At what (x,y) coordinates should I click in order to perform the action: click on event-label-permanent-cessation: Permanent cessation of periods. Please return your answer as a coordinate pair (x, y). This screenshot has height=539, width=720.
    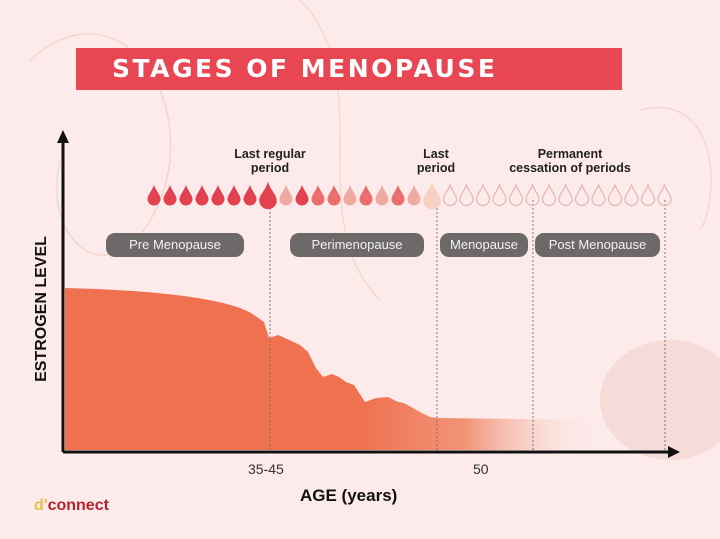
    Looking at the image, I should click on (570, 161).